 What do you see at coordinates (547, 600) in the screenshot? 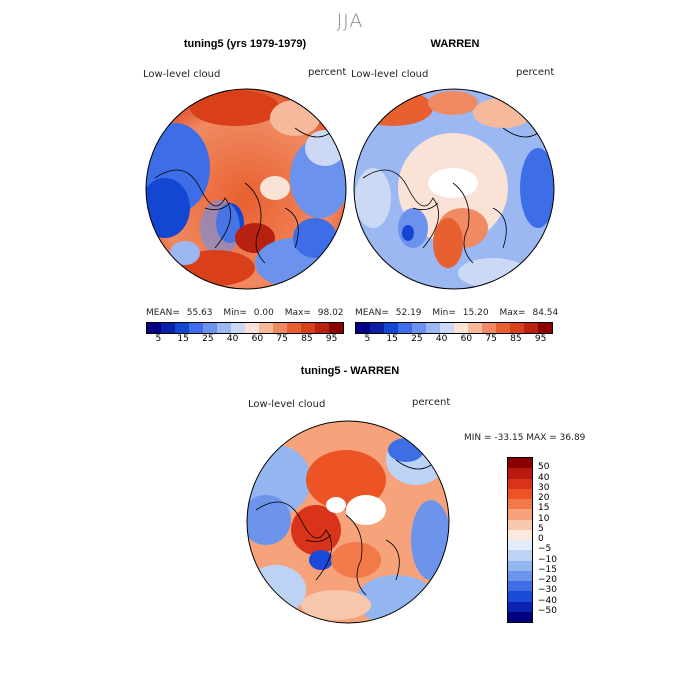
I see `colorbar-tick-label: −40` at bounding box center [547, 600].